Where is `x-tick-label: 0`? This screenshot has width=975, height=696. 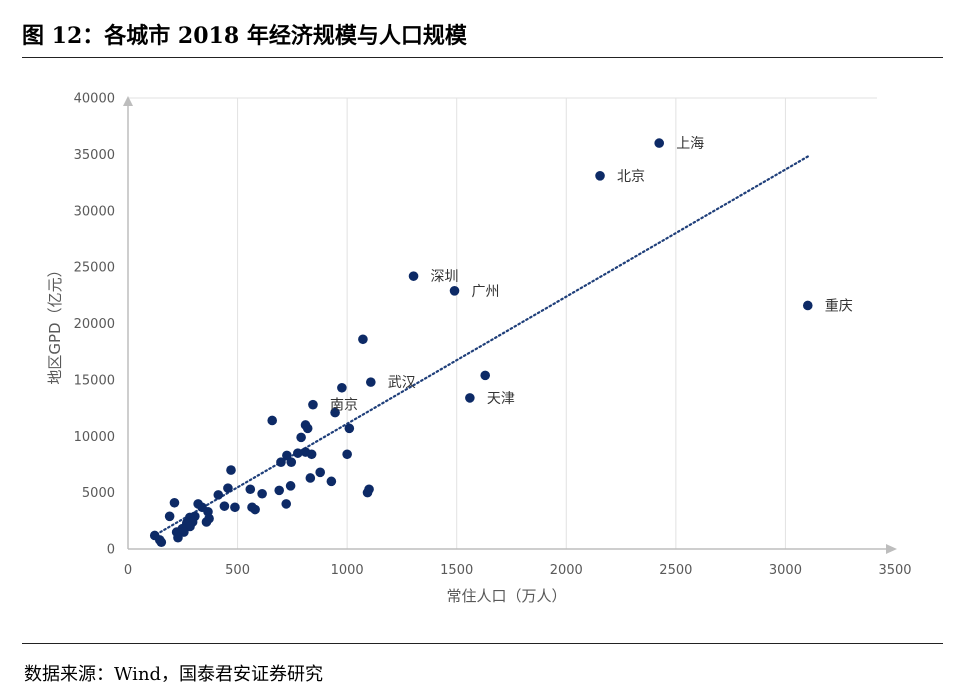 x-tick-label: 0 is located at coordinates (128, 570).